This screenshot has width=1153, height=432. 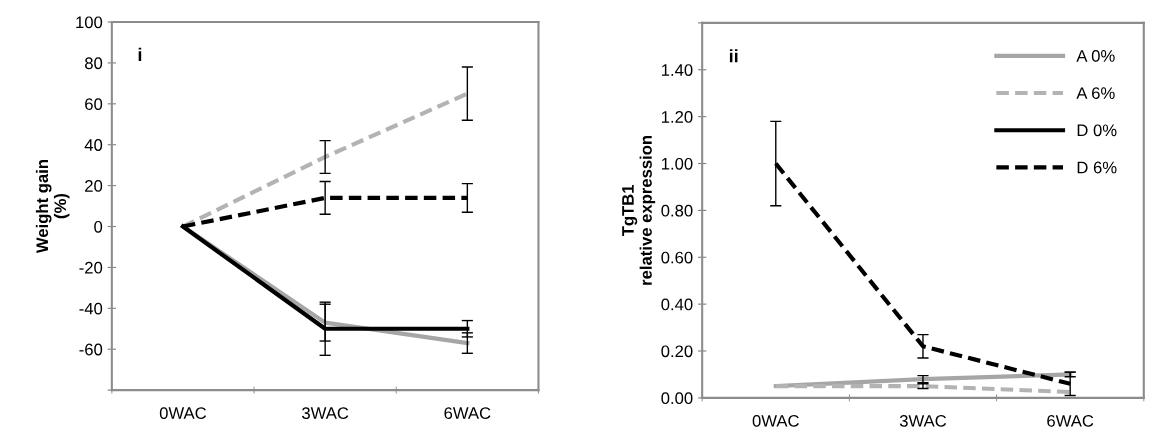 I want to click on y-tick-label: 1.40, so click(x=677, y=70).